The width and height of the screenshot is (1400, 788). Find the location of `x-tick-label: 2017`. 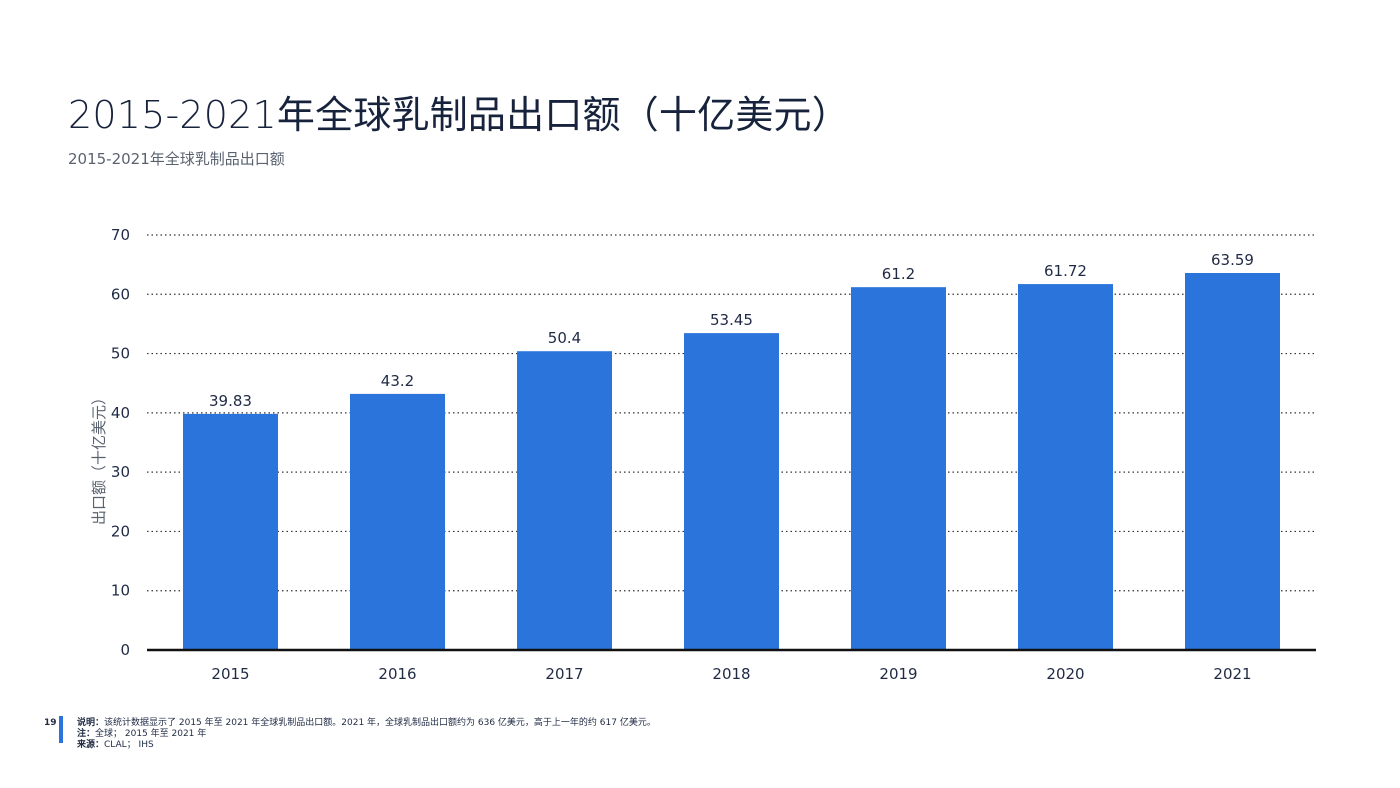

x-tick-label: 2017 is located at coordinates (564, 674).